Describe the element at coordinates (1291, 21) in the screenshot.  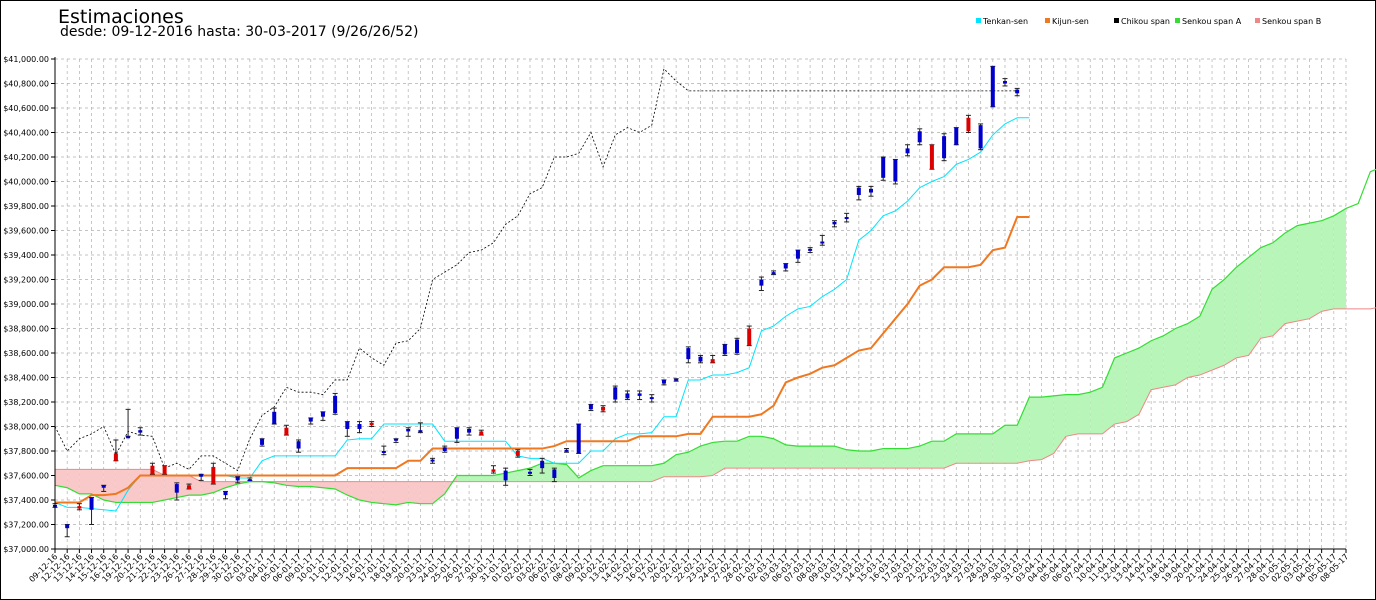
I see `legend-label: Senkou span B` at that location.